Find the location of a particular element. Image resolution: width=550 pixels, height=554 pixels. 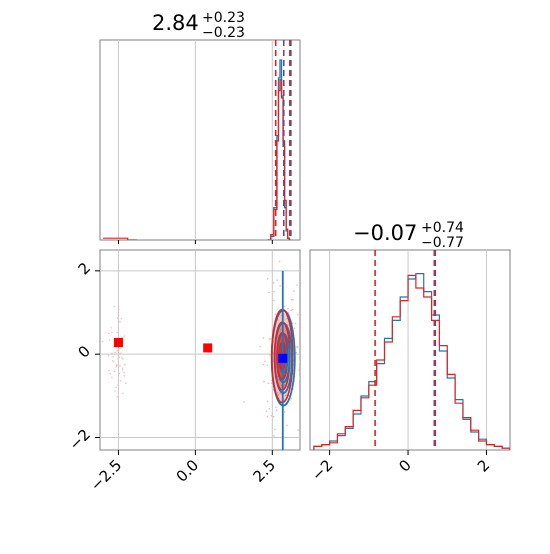

density-panel-frame is located at coordinates (200, 350).